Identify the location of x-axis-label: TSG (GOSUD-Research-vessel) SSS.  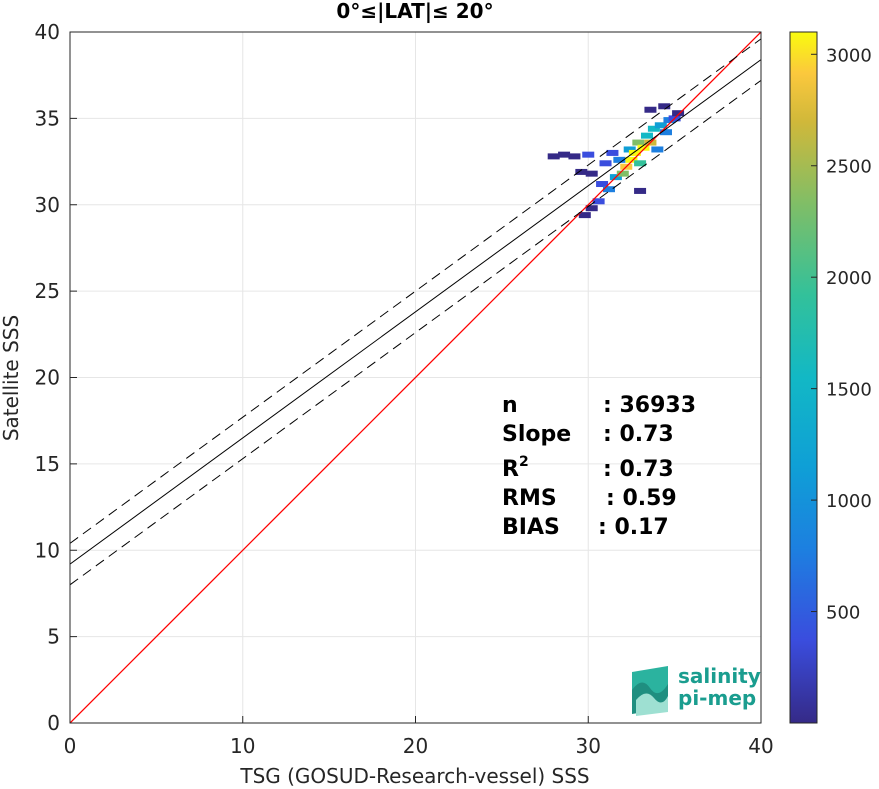
(414, 776).